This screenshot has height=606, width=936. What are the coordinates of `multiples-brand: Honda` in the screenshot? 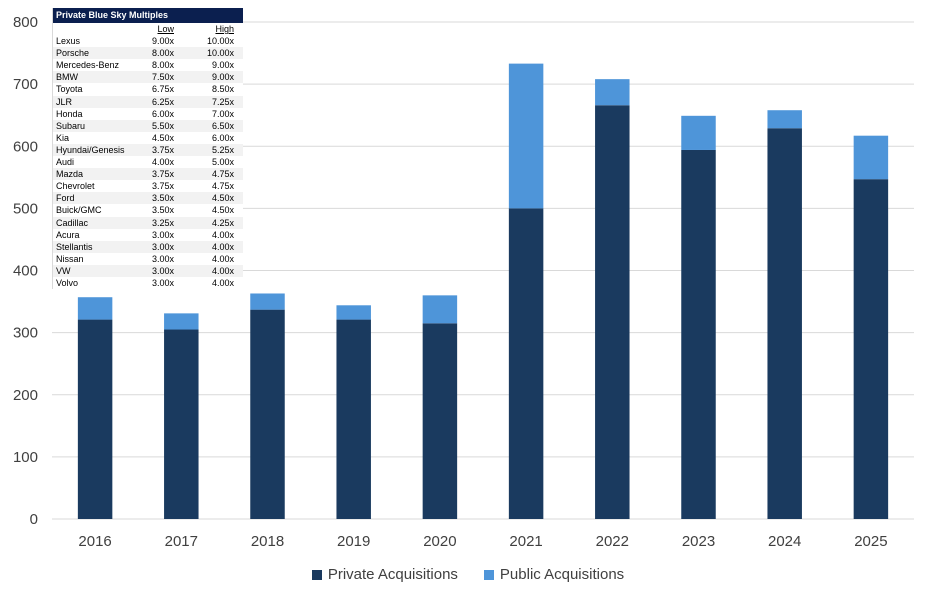 It's located at (69, 113).